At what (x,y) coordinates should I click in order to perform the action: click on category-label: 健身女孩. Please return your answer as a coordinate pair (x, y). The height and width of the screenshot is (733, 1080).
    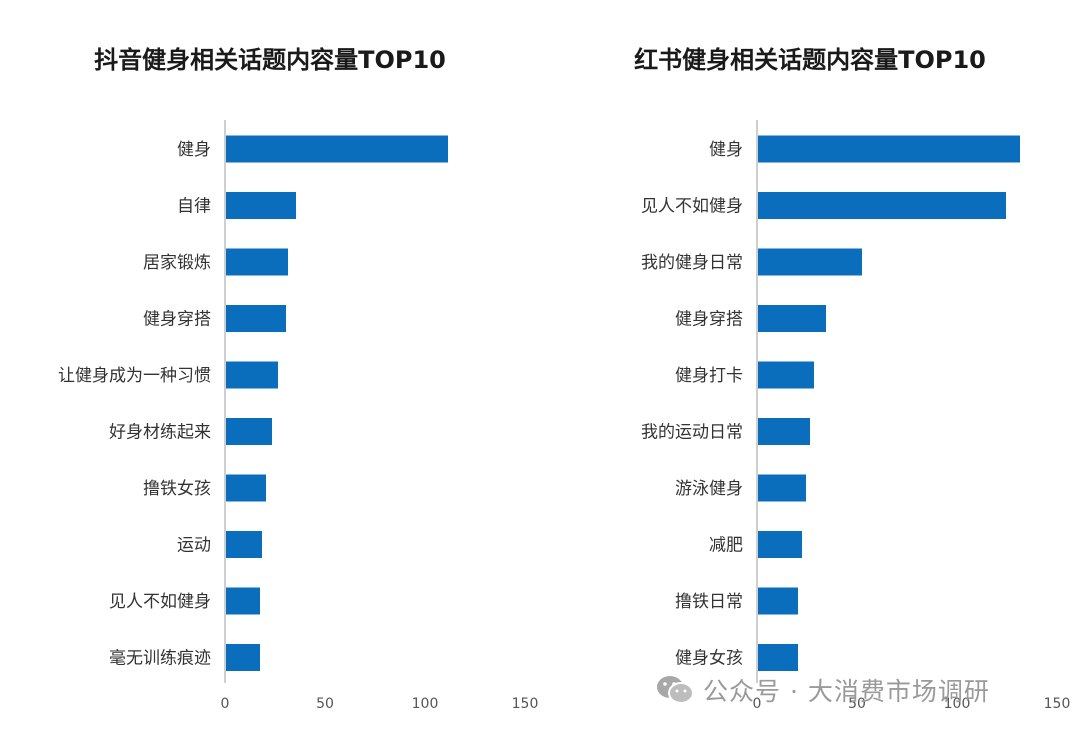
    Looking at the image, I should click on (709, 659).